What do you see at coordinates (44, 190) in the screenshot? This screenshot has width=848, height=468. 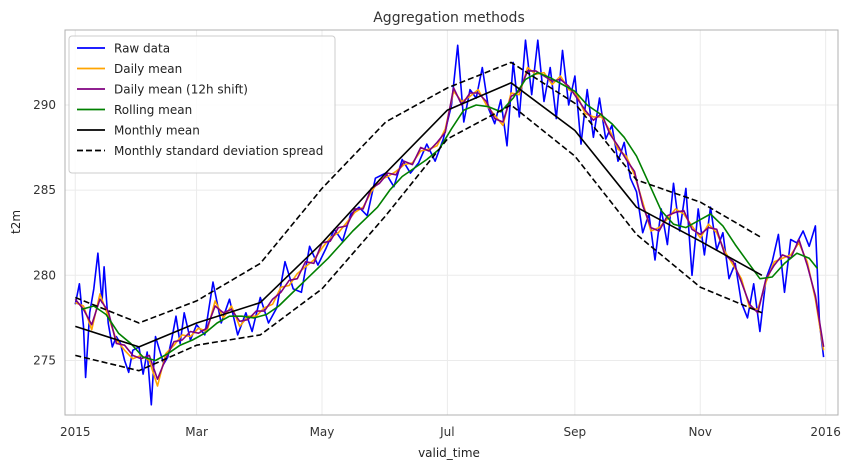 I see `y-tick-label: 285` at bounding box center [44, 190].